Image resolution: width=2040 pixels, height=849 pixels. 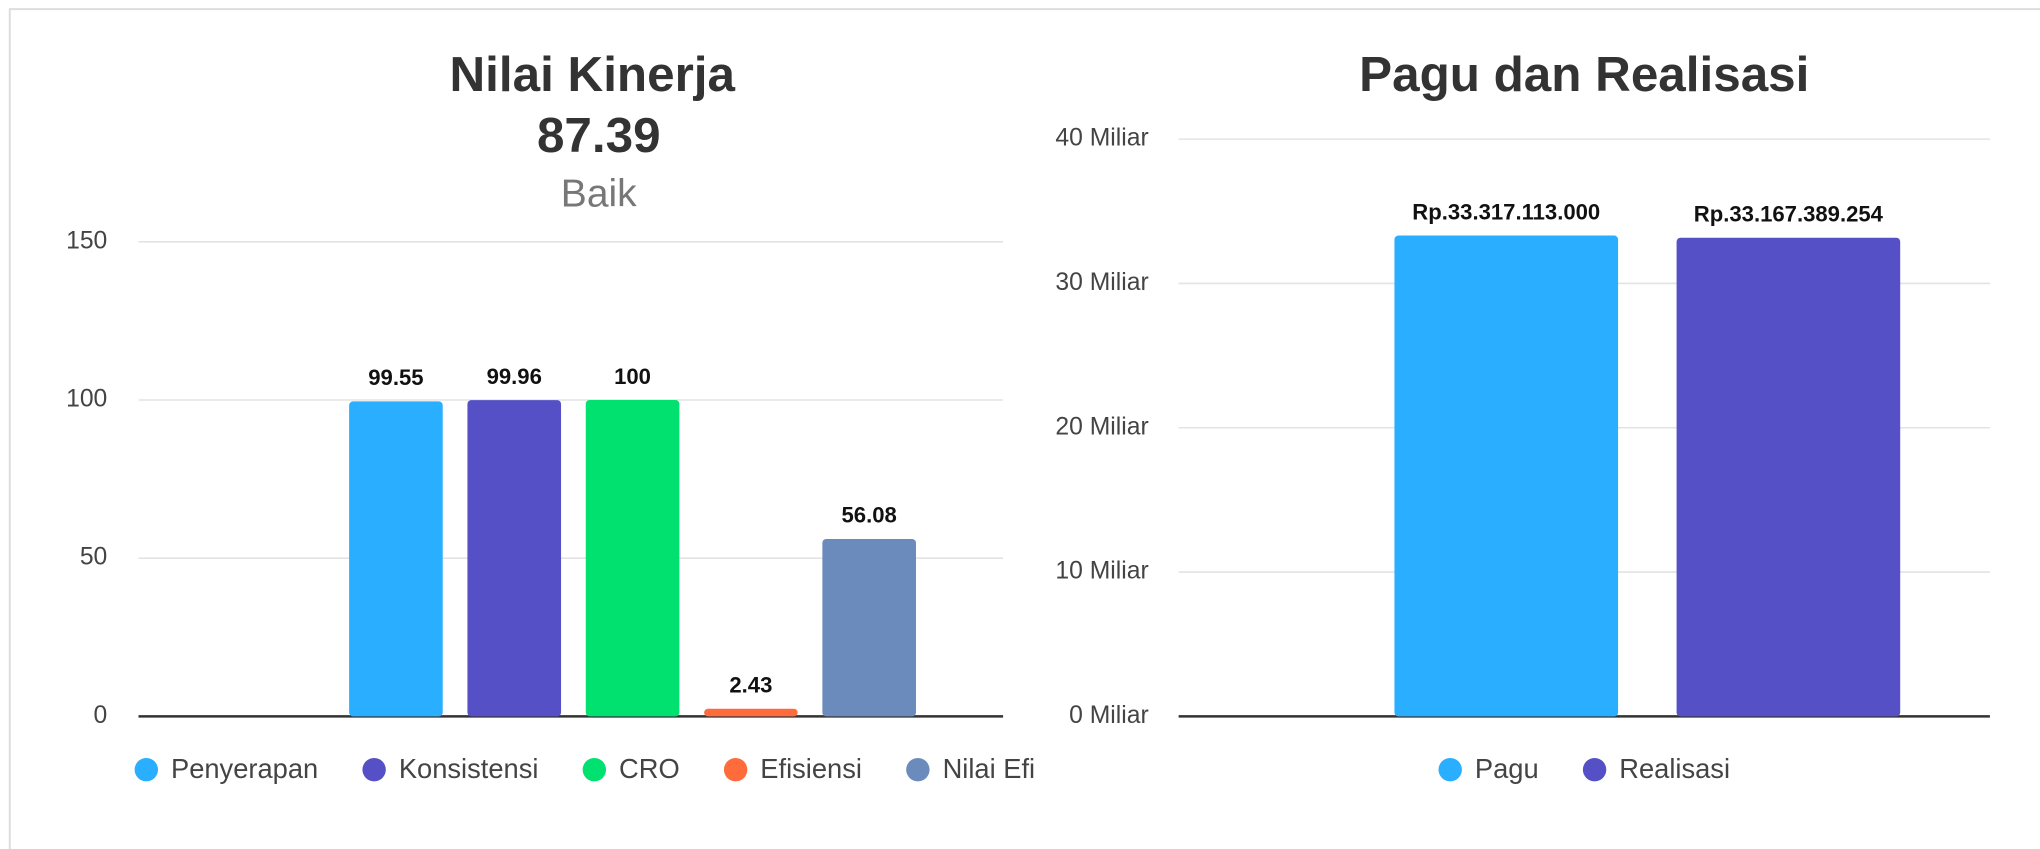 What do you see at coordinates (93, 557) in the screenshot?
I see `y-tick-label: 50` at bounding box center [93, 557].